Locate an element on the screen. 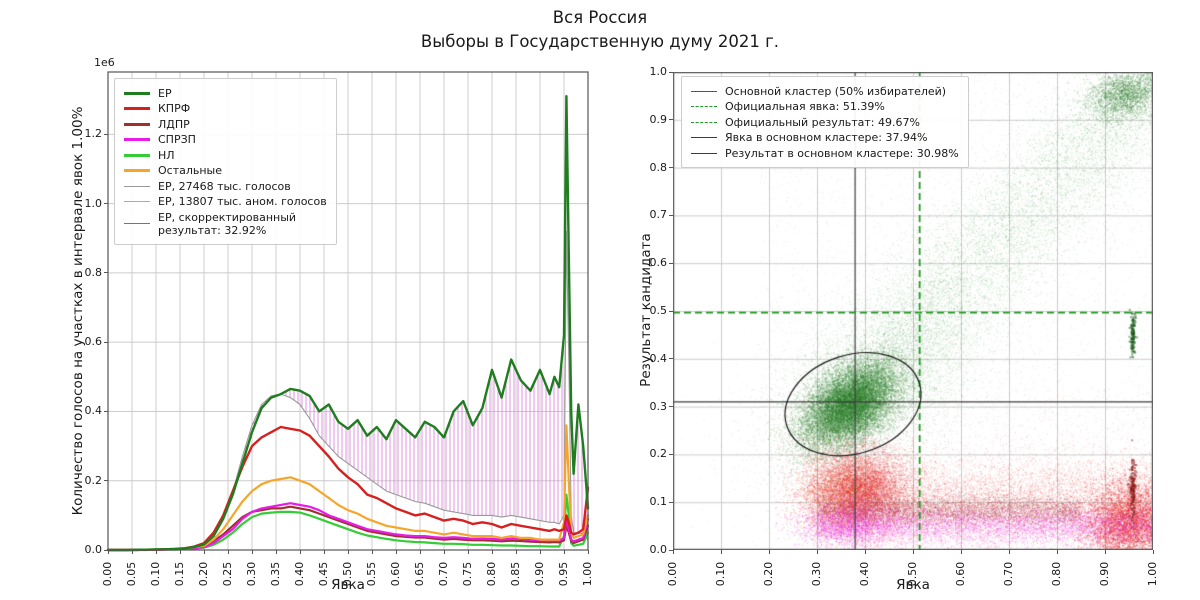 The width and height of the screenshot is (1200, 600). hist-xtick-label: 0.70 is located at coordinates (443, 574).